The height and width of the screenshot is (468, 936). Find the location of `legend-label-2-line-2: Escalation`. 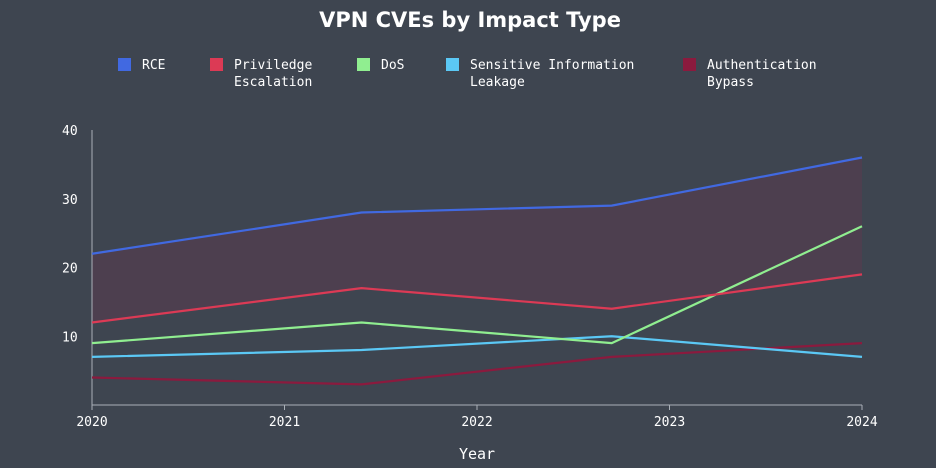

legend-label-2-line-2: Escalation is located at coordinates (273, 82).